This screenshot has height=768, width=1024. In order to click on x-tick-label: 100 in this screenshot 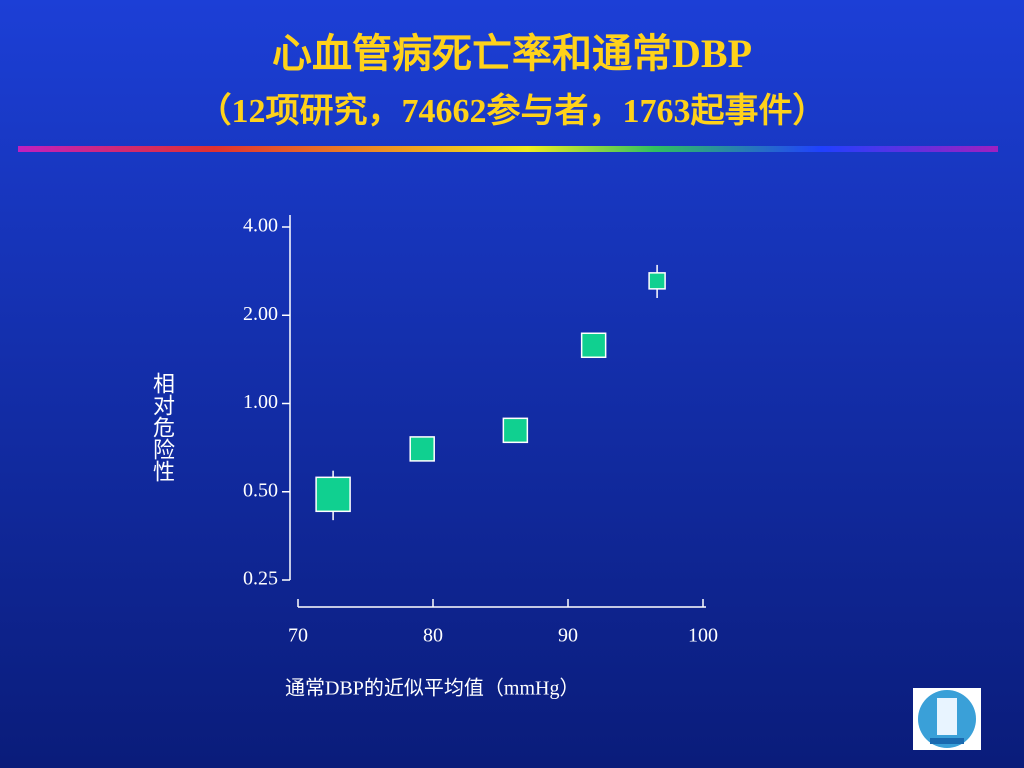, I will do `click(703, 636)`.